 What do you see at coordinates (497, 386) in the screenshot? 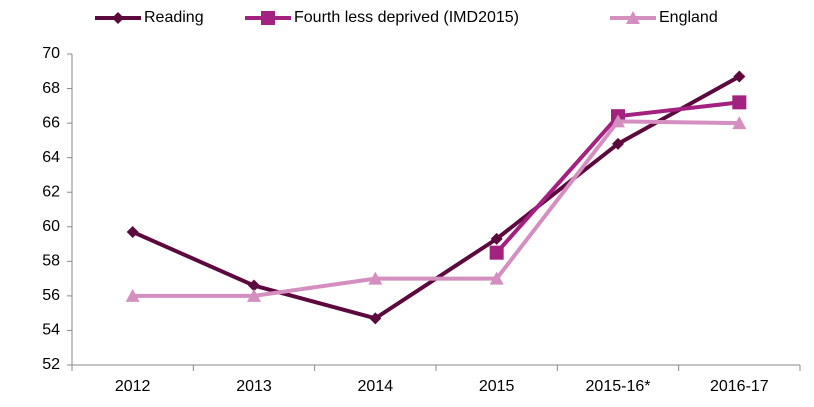
I see `x-tick-label: 2015` at bounding box center [497, 386].